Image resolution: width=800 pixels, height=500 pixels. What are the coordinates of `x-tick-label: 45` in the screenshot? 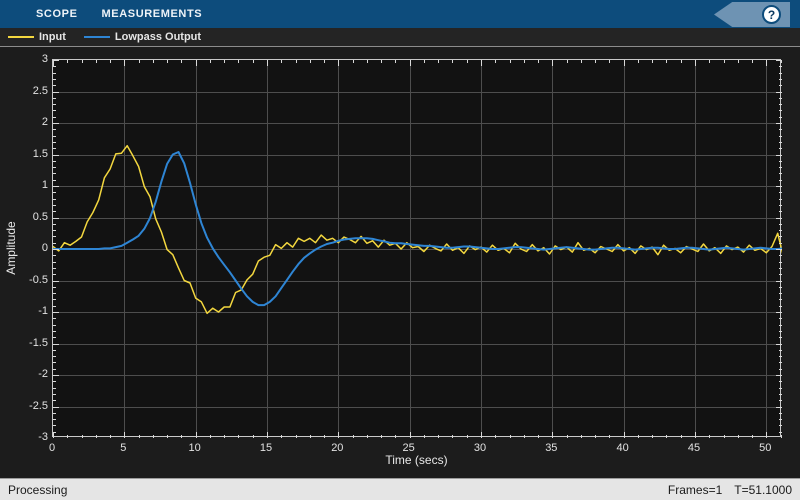 It's located at (694, 448).